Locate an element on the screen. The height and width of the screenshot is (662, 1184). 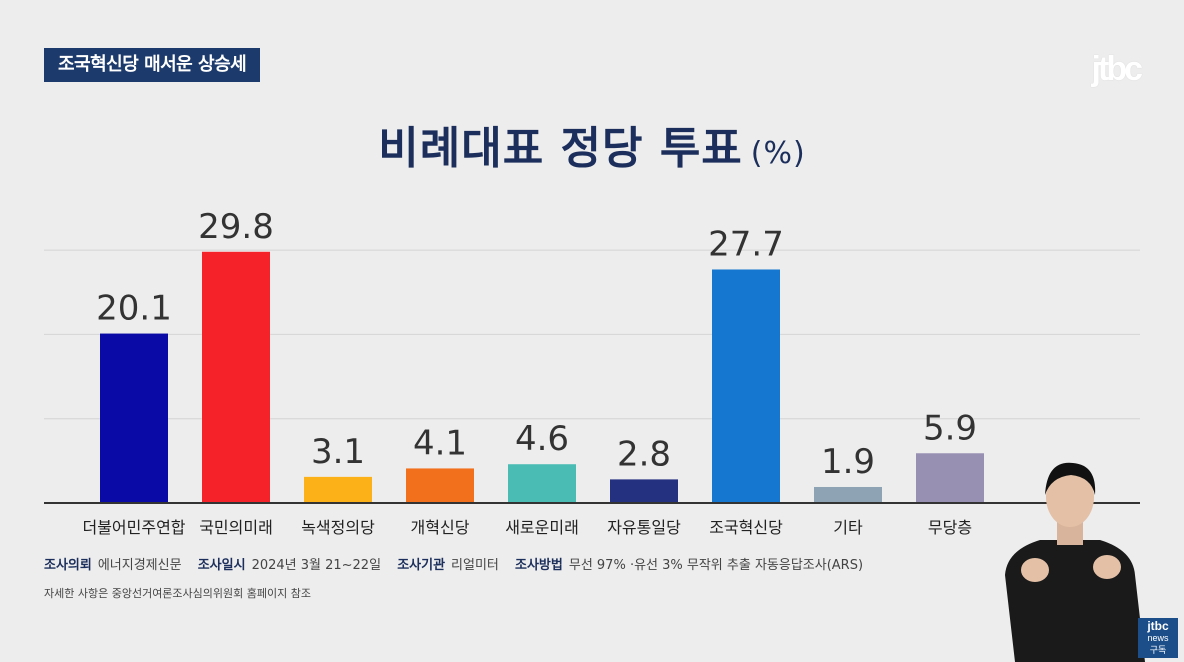
value-label-4: 4.6 is located at coordinates (542, 439).